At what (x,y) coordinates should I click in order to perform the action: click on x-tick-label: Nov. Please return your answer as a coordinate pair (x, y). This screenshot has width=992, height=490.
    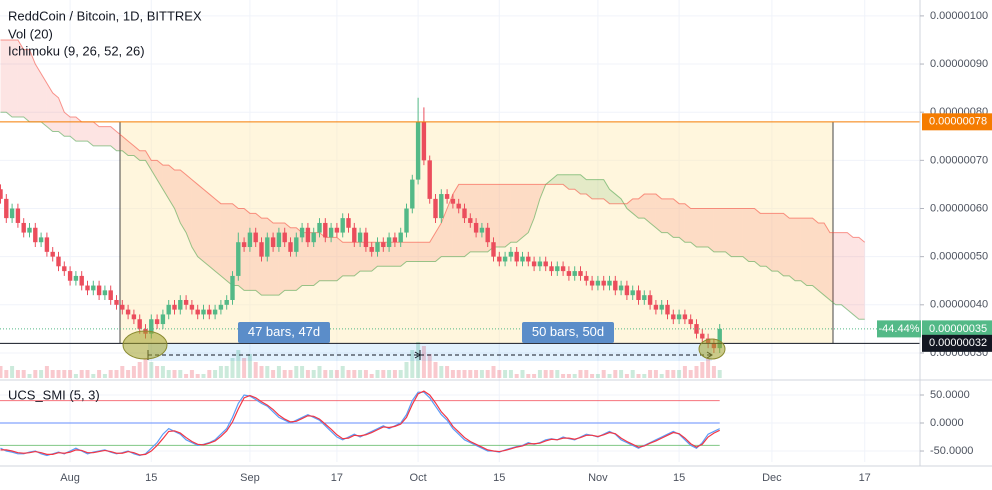
    Looking at the image, I should click on (598, 478).